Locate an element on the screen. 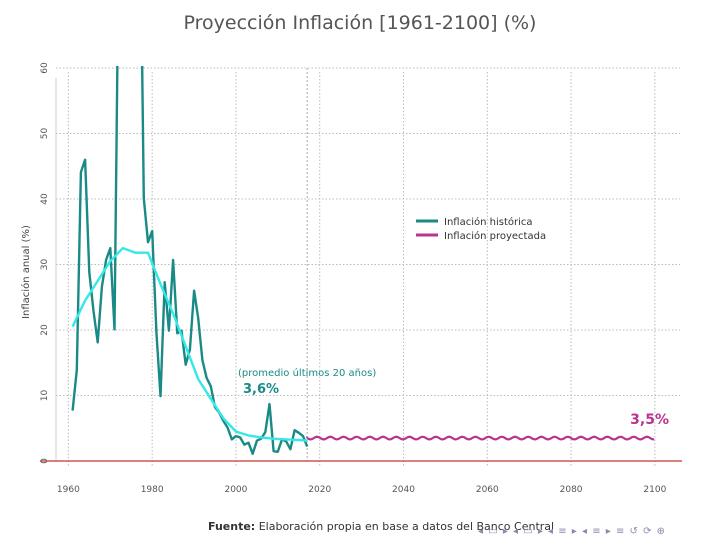 This screenshot has width=720, height=540. y-tick-label: 40 is located at coordinates (45, 199).